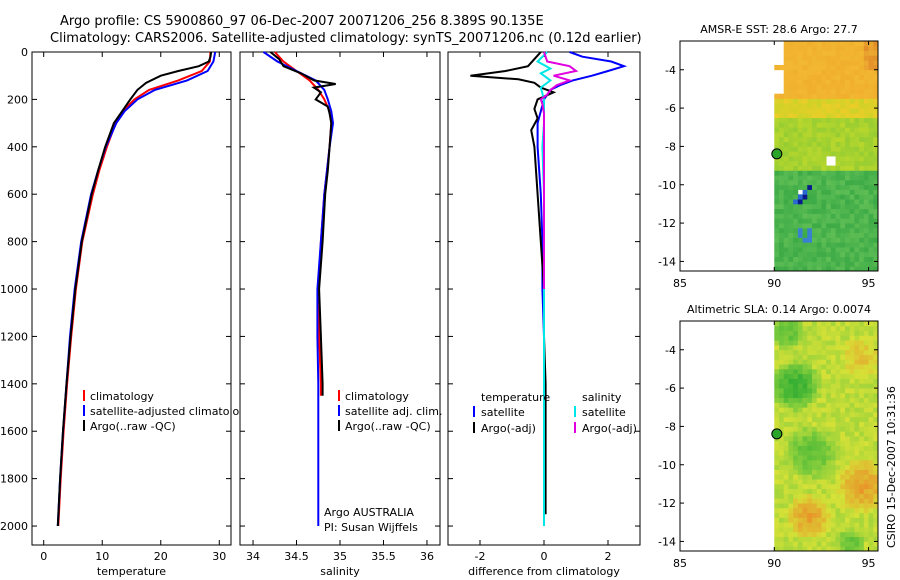  I want to click on temperature-legend-label: climatology, so click(122, 396).